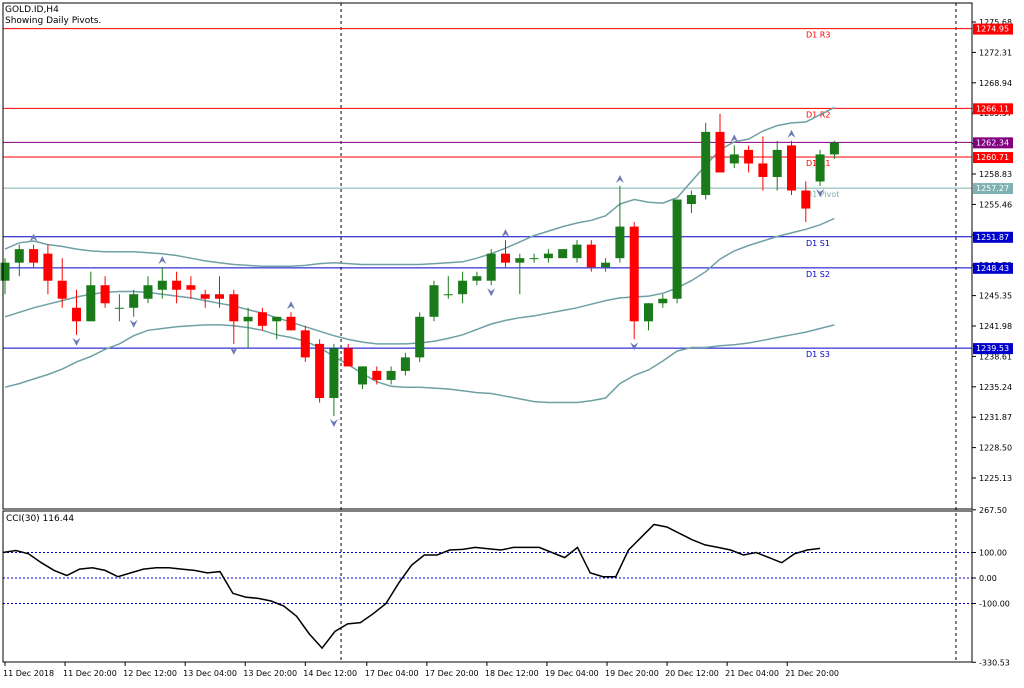  Describe the element at coordinates (818, 35) in the screenshot. I see `pivot-label: D1 R3` at that location.